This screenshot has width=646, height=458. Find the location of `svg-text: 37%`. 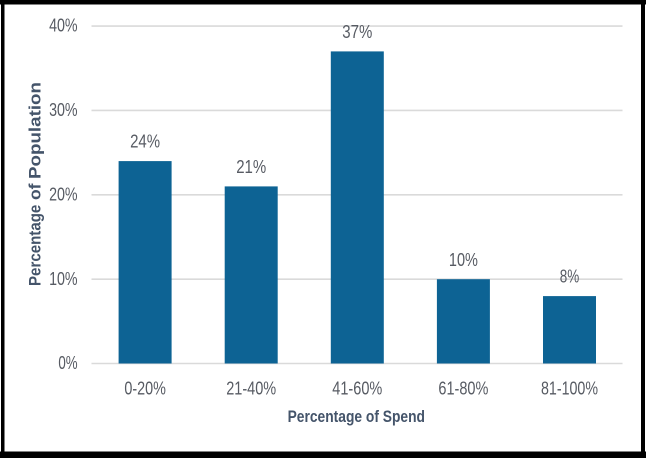

svg-text: 37% is located at coordinates (357, 32).